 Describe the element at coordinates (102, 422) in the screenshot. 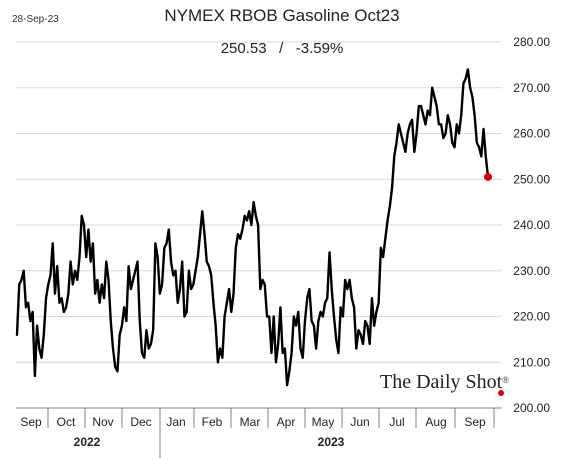

I see `x-tick-label: Nov` at that location.